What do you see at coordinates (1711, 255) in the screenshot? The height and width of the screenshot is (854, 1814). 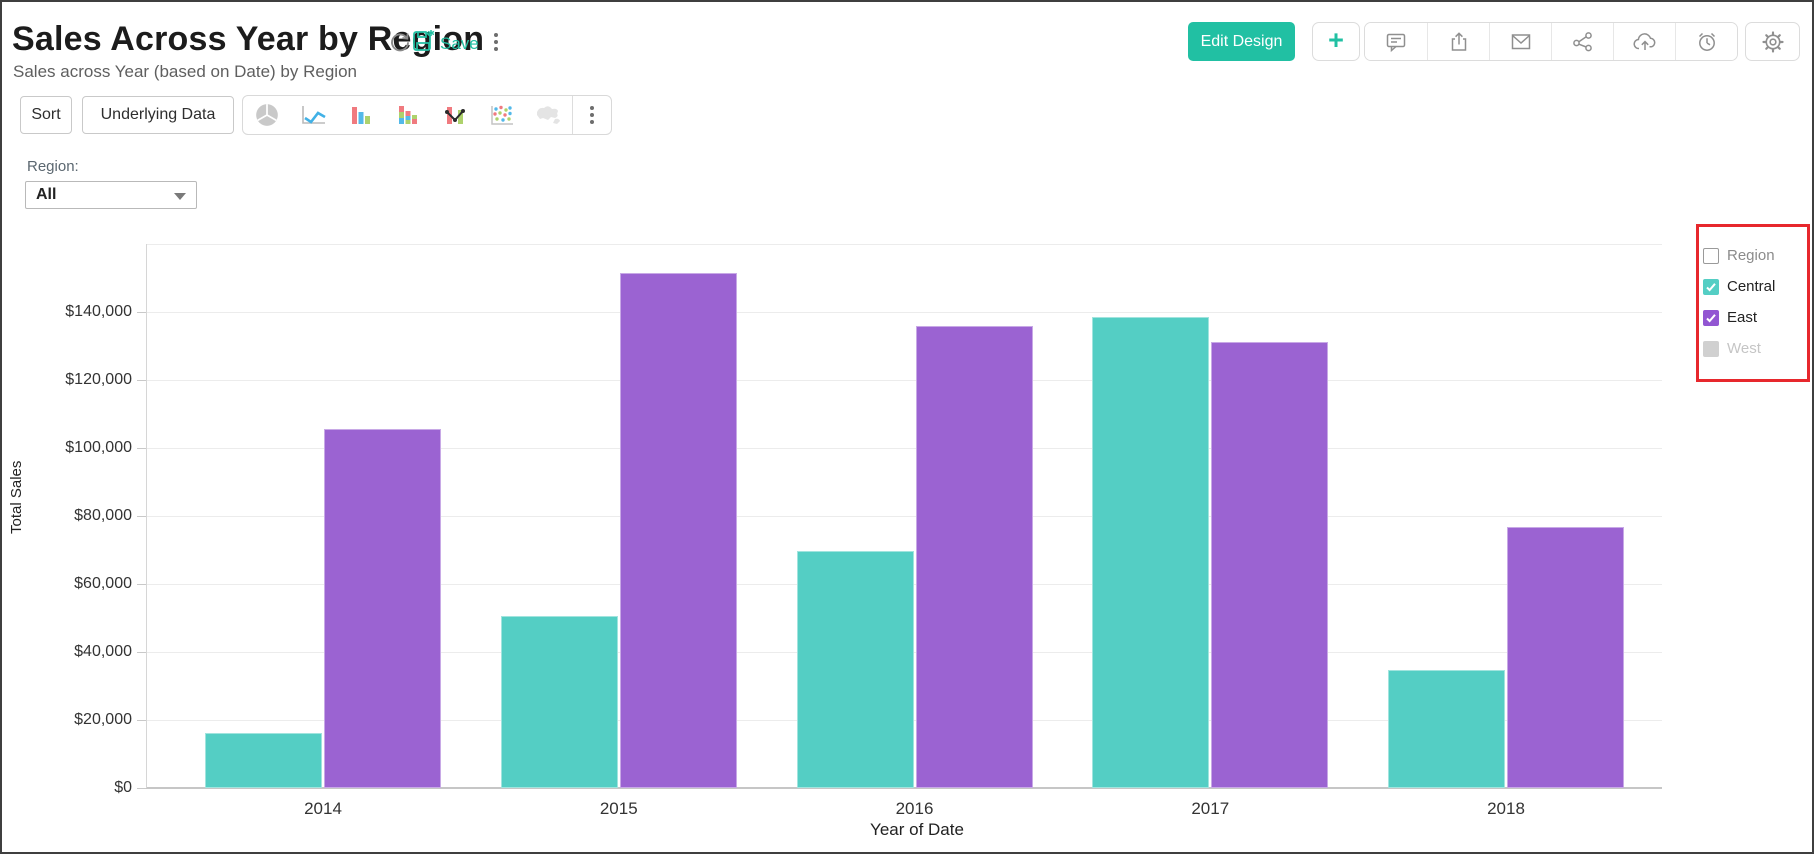 I see `legend-title-checkbox` at bounding box center [1711, 255].